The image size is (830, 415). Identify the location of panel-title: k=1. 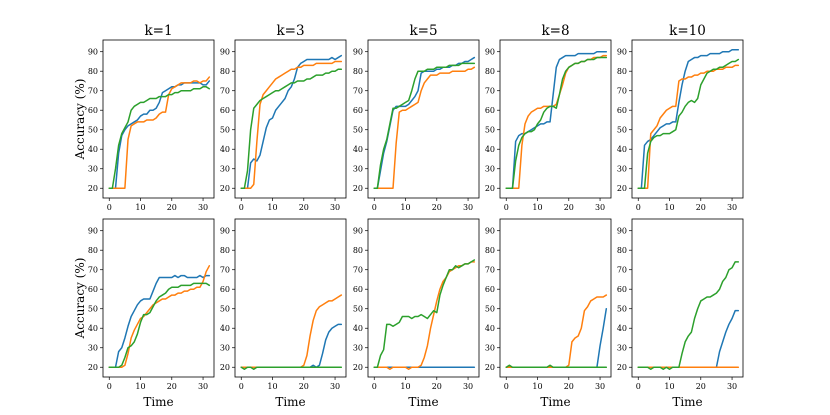
(158, 31).